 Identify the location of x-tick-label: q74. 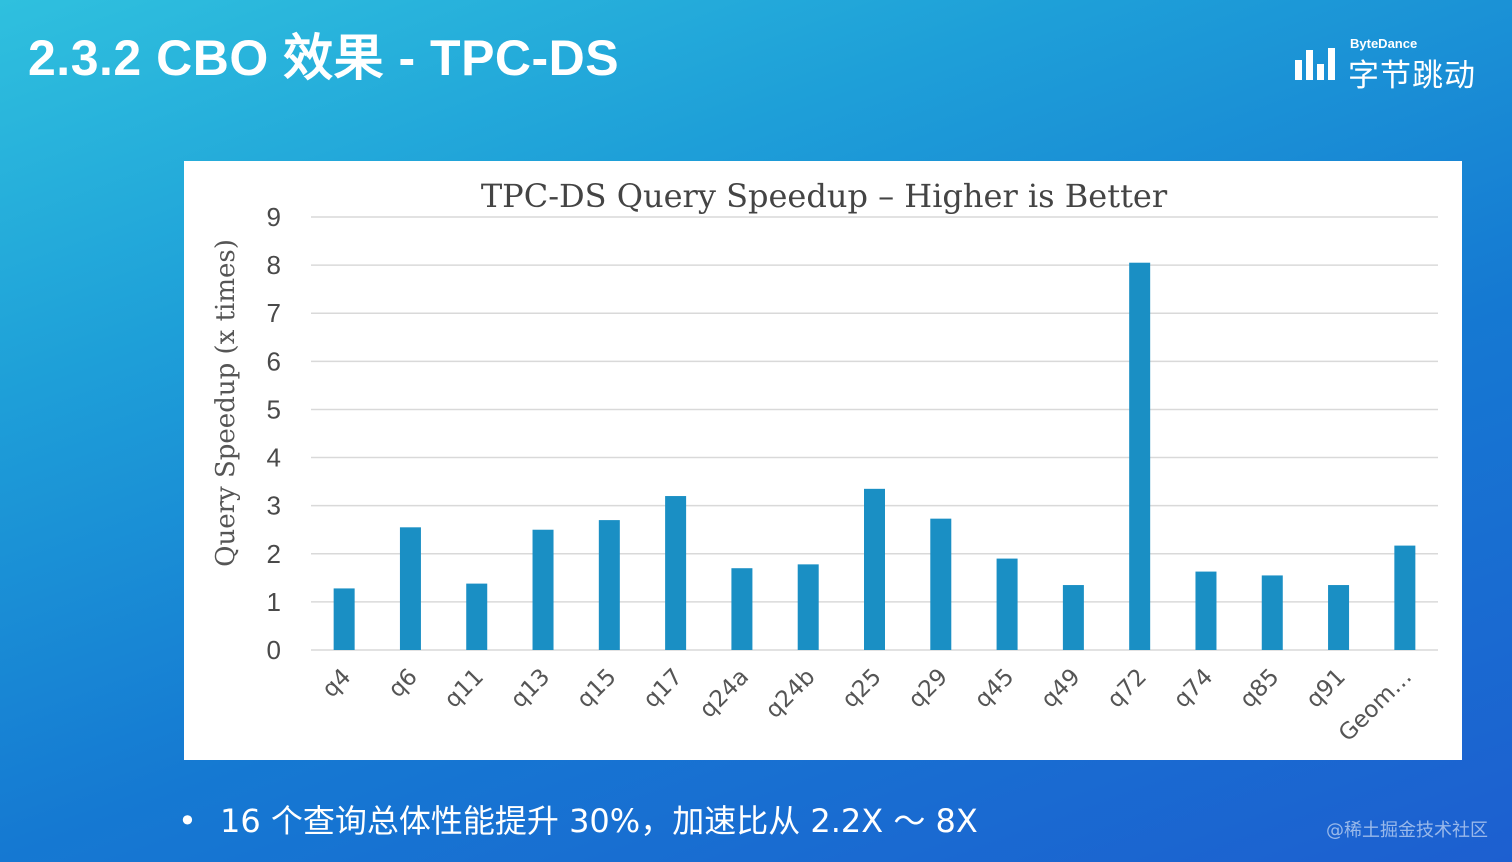
(1193, 688).